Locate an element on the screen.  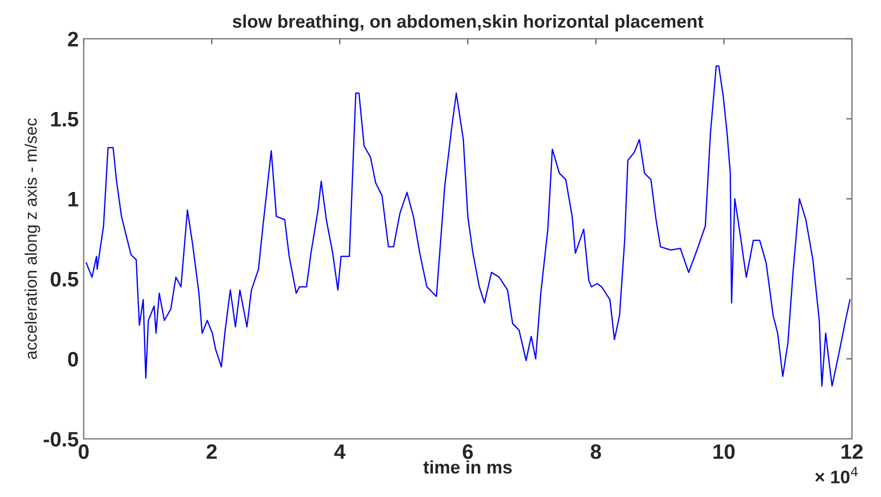
x-tick-label: 10 is located at coordinates (724, 452).